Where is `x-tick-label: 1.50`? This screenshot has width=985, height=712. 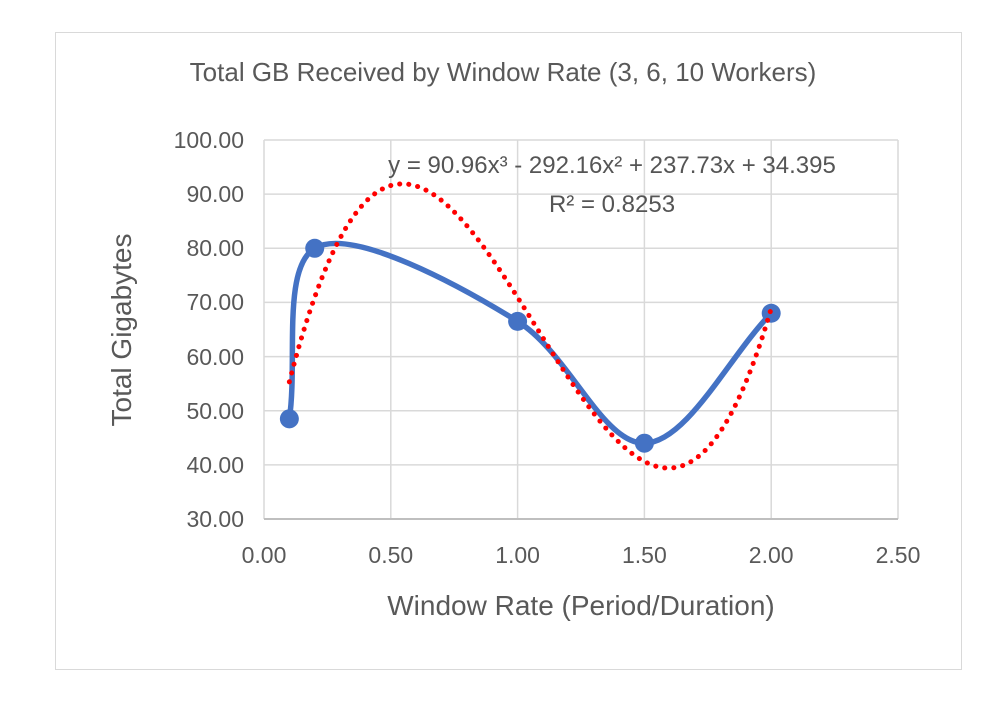 x-tick-label: 1.50 is located at coordinates (644, 555).